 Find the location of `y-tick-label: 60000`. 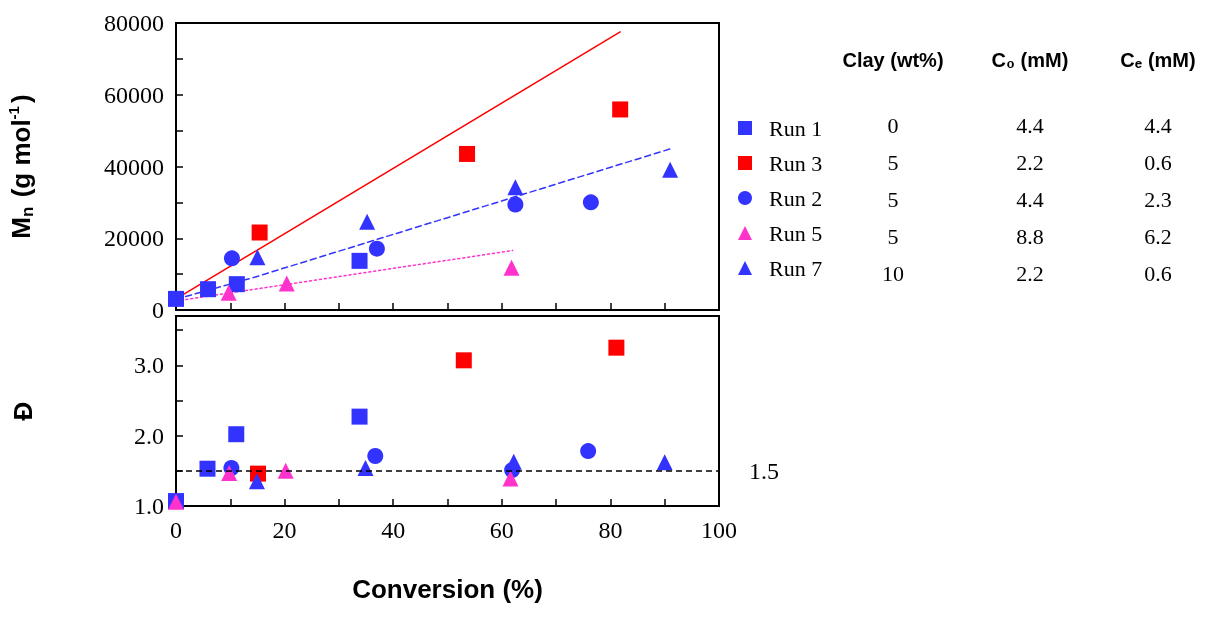

y-tick-label: 60000 is located at coordinates (134, 94).